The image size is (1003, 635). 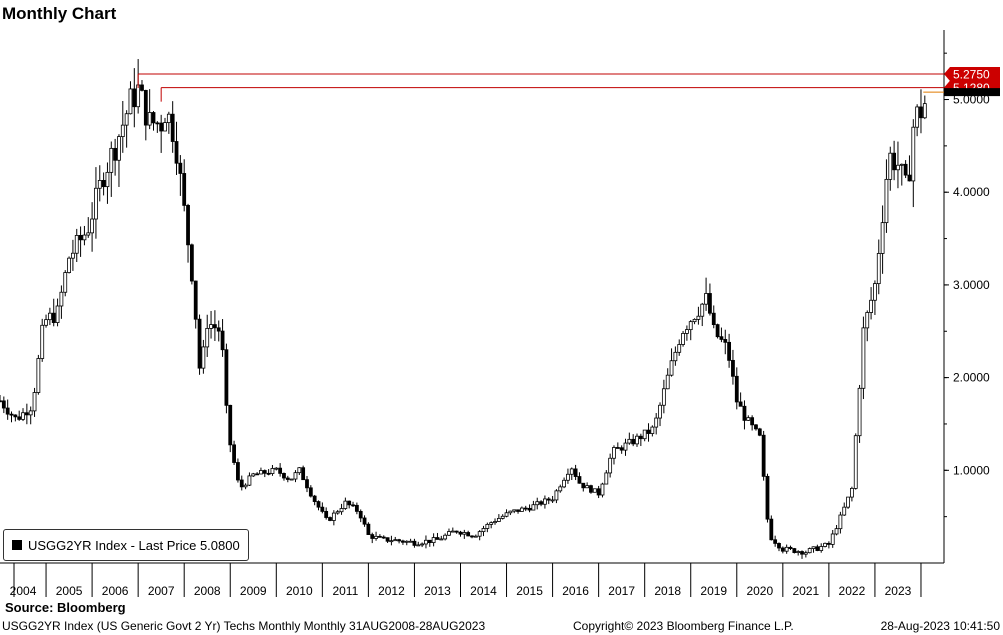 What do you see at coordinates (971, 470) in the screenshot?
I see `y-tick-label: 1.0000` at bounding box center [971, 470].